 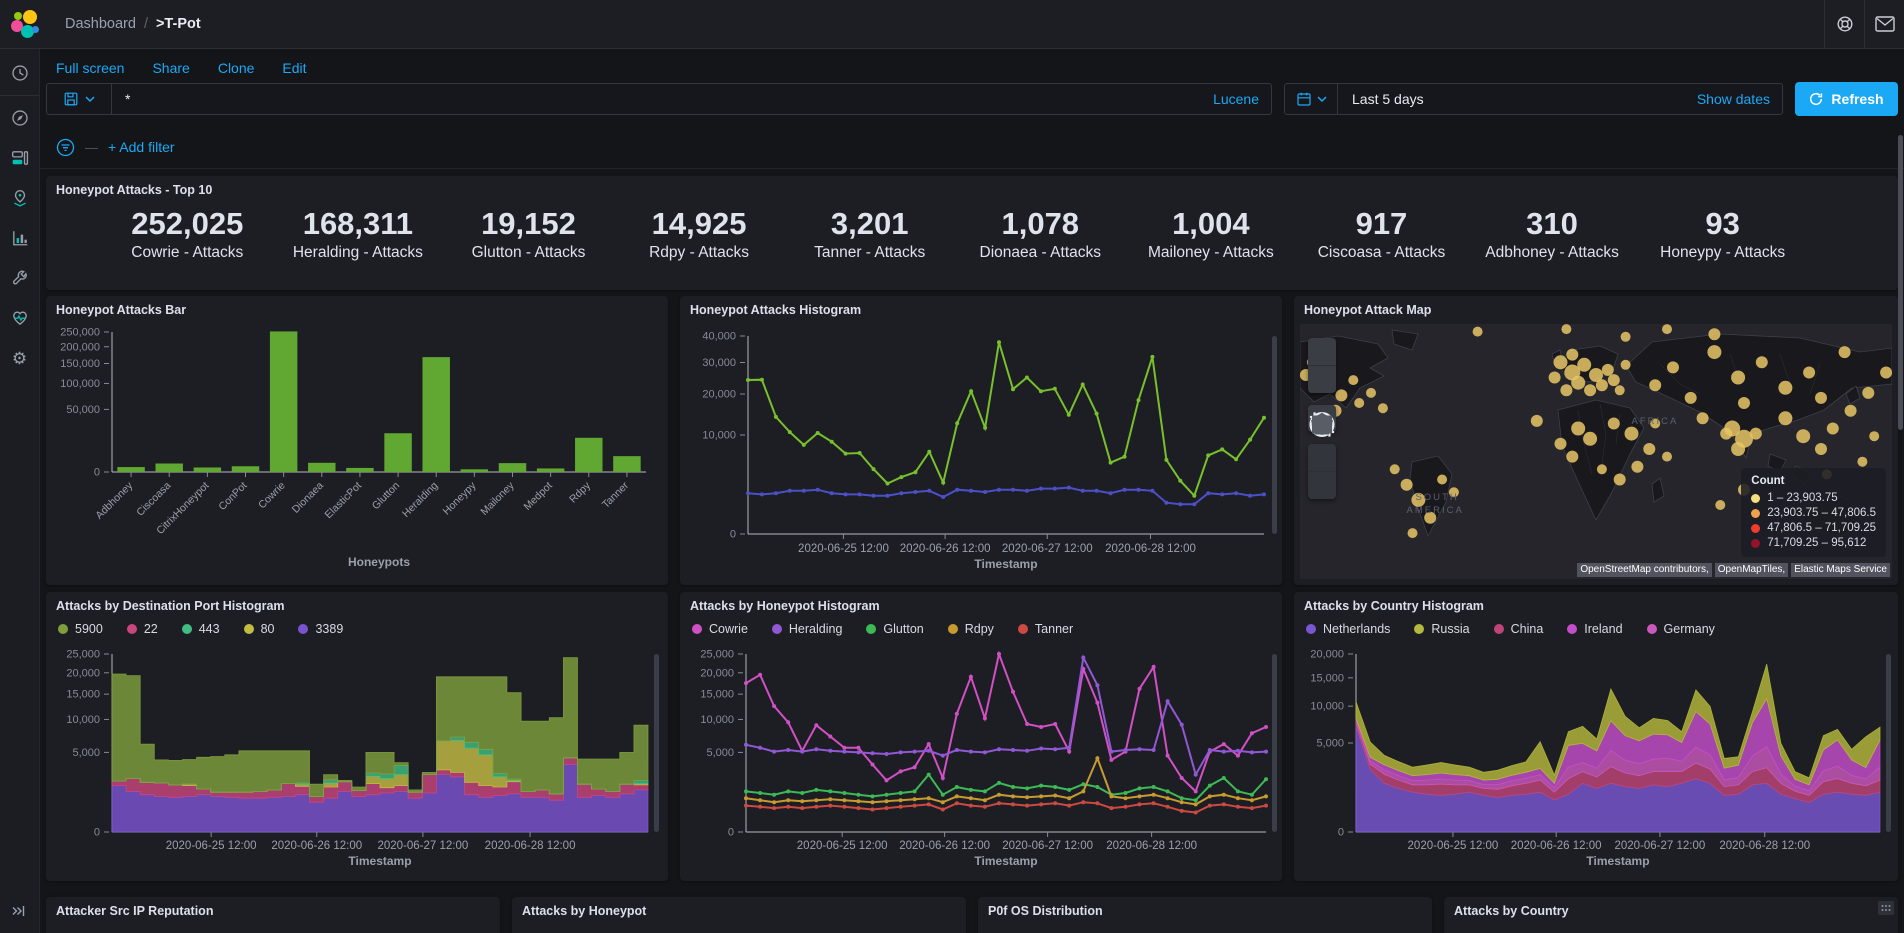 What do you see at coordinates (1311, 99) in the screenshot?
I see `calendar-button` at bounding box center [1311, 99].